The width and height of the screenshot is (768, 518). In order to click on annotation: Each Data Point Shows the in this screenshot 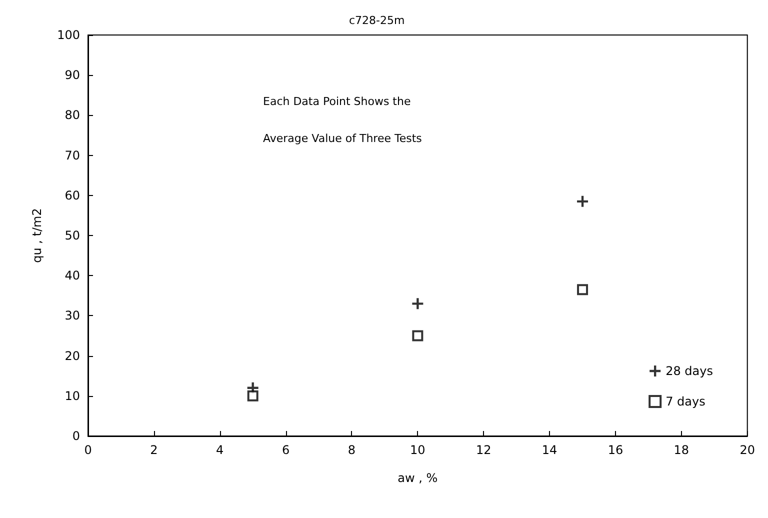, I will do `click(337, 101)`.